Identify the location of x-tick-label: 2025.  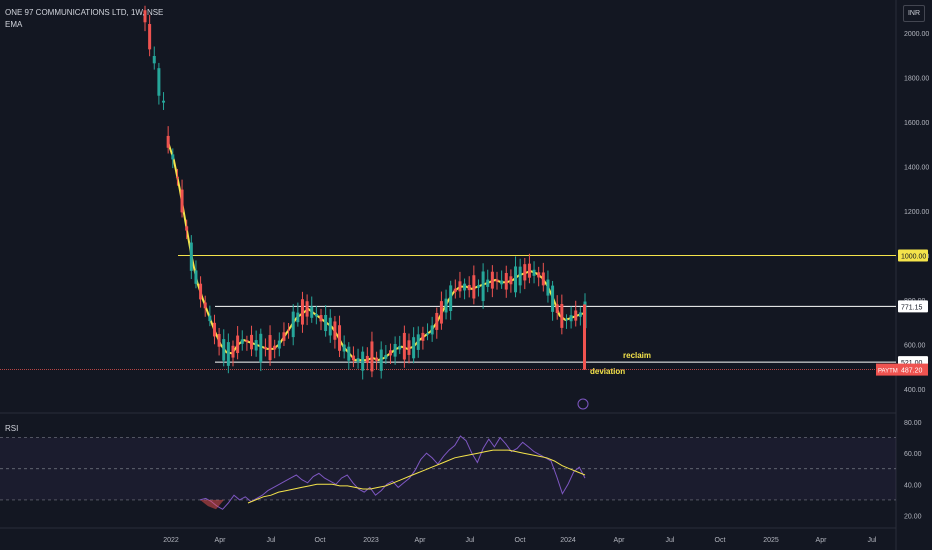
(771, 540).